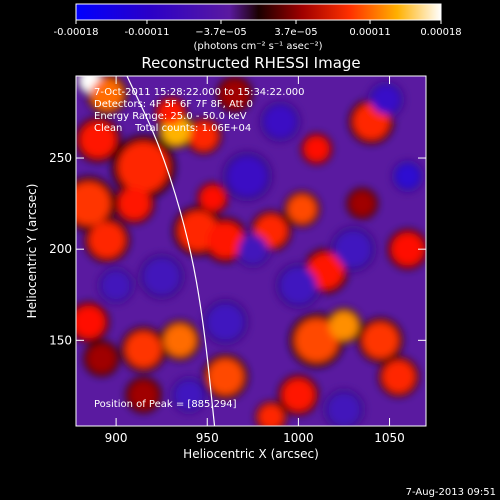 Image resolution: width=500 pixels, height=500 pixels. Describe the element at coordinates (451, 492) in the screenshot. I see `footer-date: 7-Aug-2013 09:51` at that location.